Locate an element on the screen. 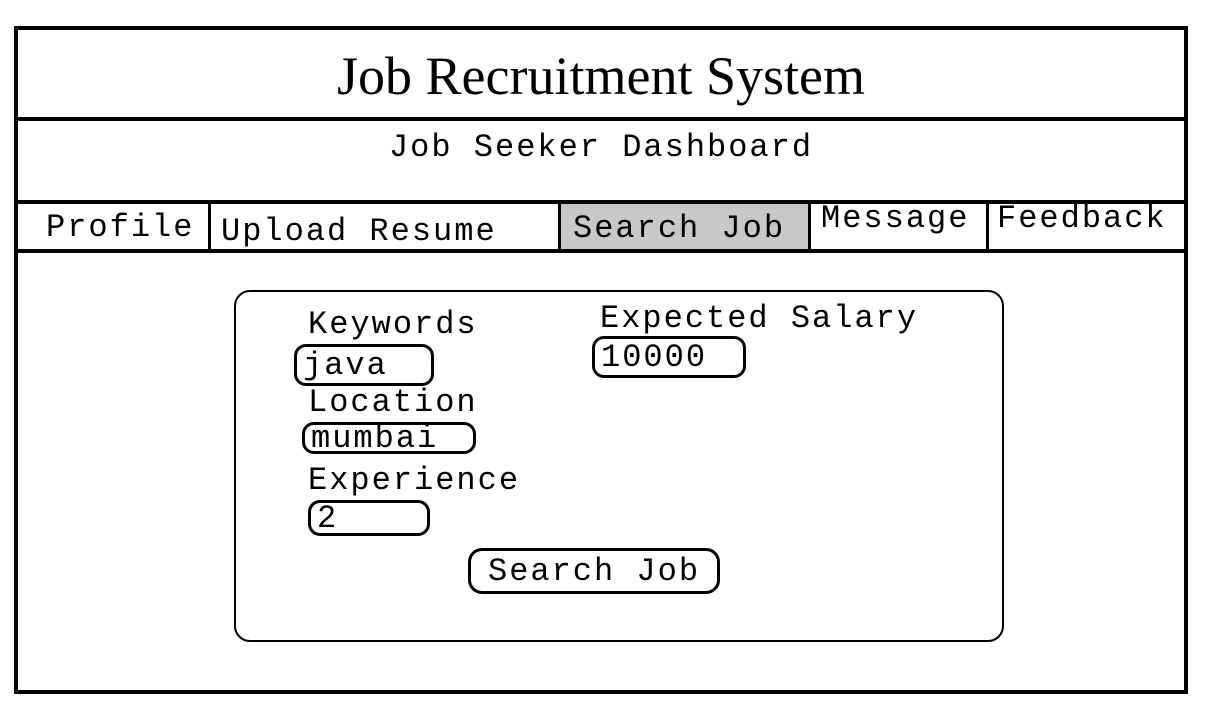 This screenshot has width=1216, height=720. experience-label: Experience is located at coordinates (414, 480).